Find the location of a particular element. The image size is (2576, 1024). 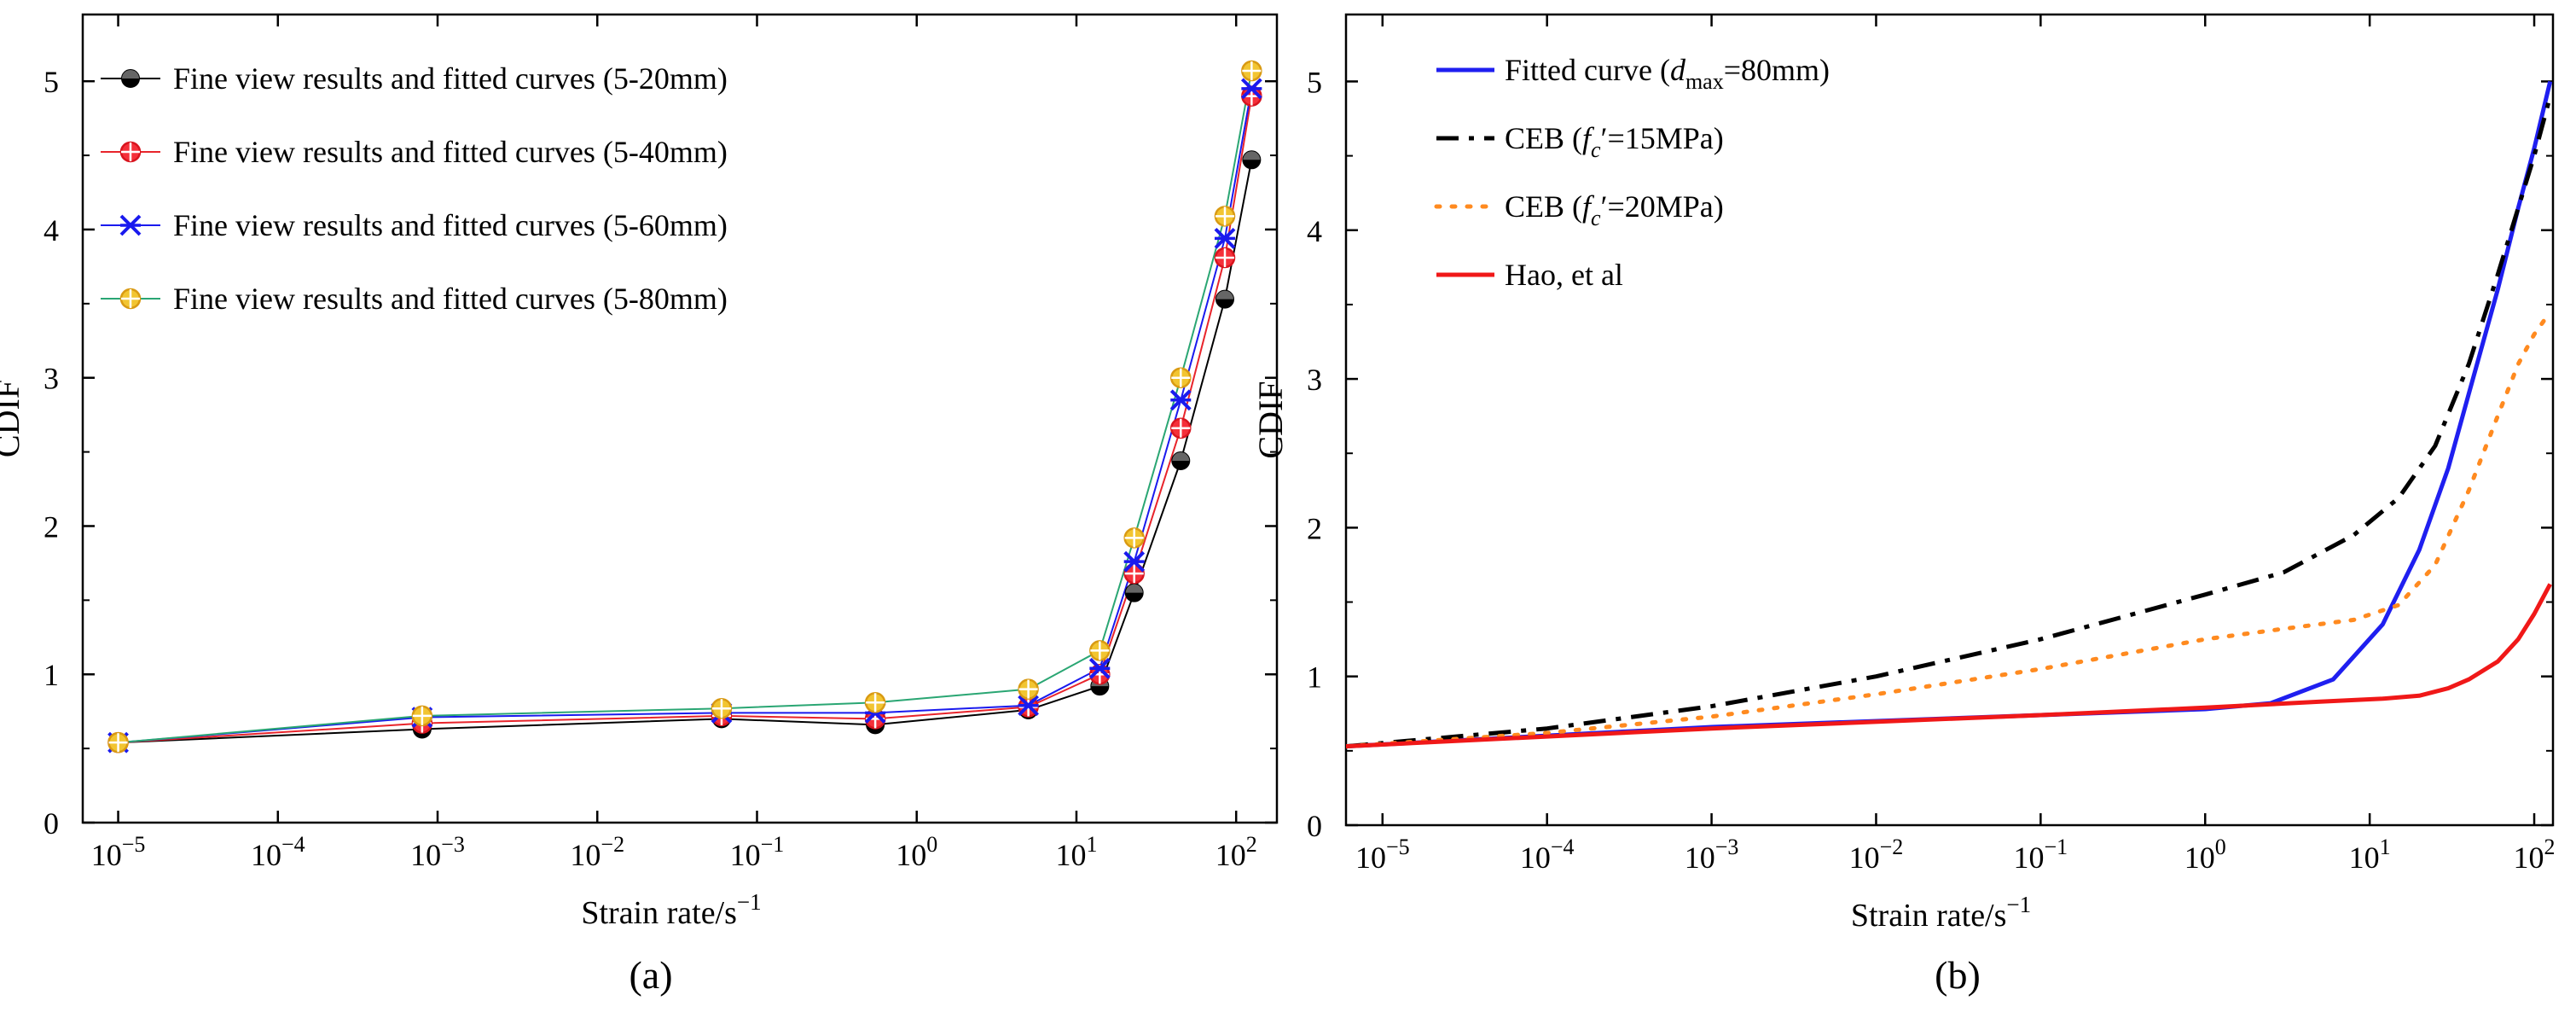

x-axis-label: Strain rate/s−1 is located at coordinates (1941, 913).